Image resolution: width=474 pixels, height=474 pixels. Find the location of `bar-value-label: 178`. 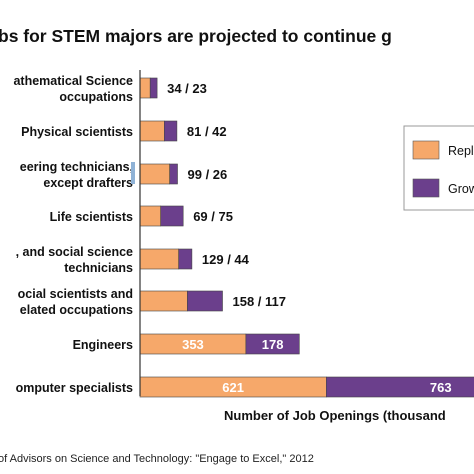

bar-value-label: 178 is located at coordinates (273, 344).